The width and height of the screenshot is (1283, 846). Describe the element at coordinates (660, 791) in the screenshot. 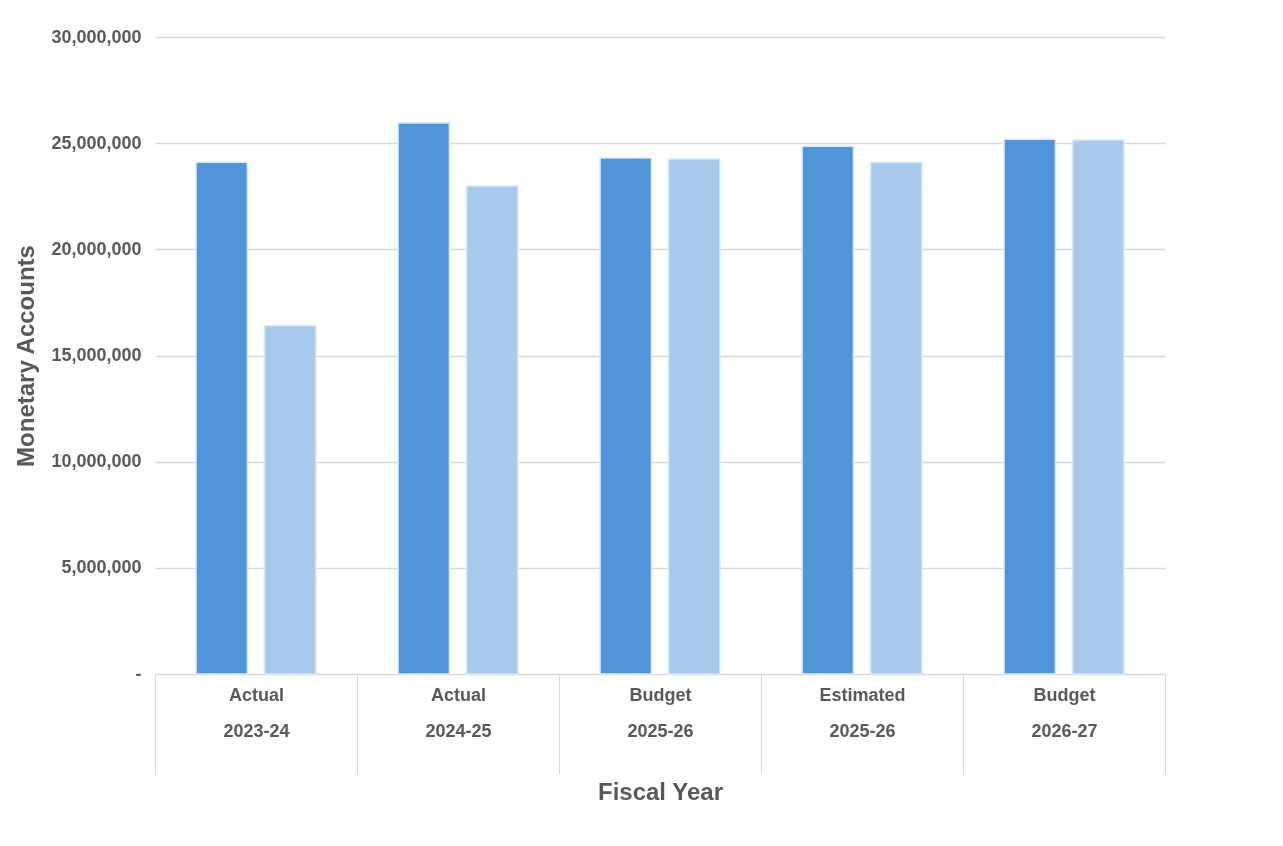

I see `x-axis-title: Fiscal Year` at that location.